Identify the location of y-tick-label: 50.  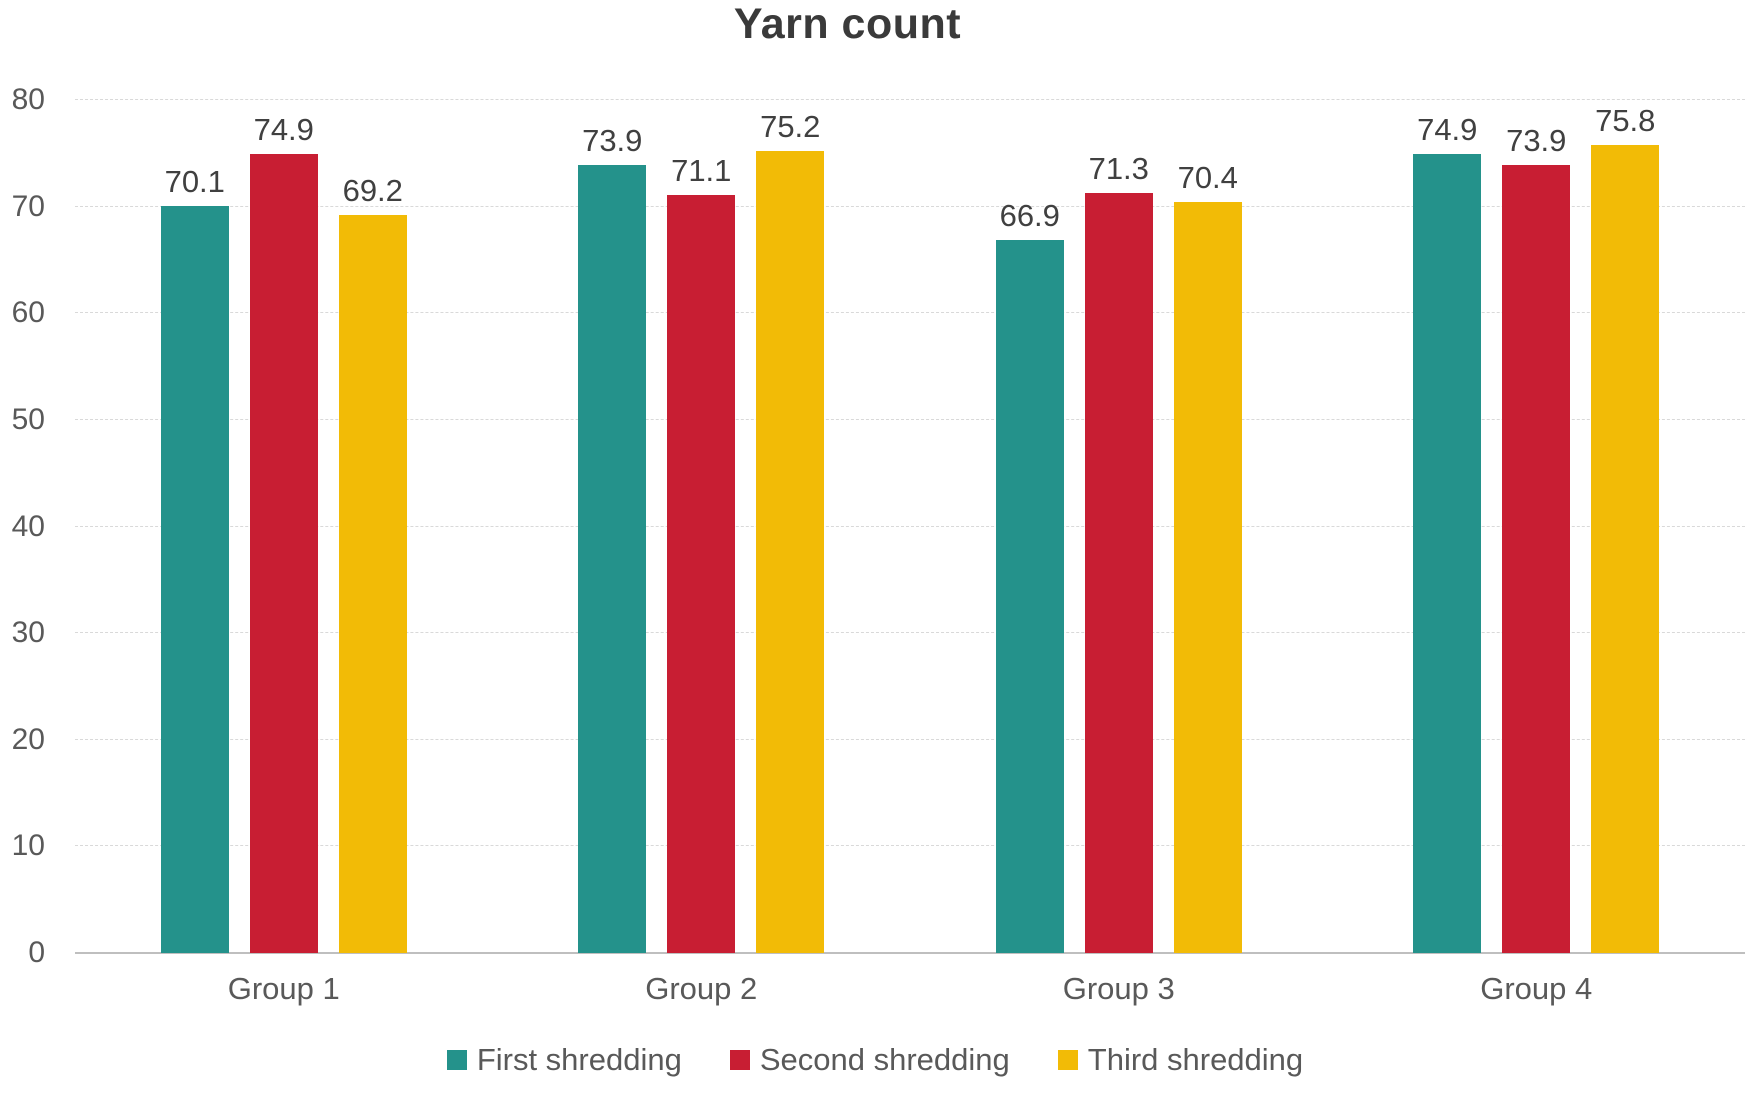
(28, 419).